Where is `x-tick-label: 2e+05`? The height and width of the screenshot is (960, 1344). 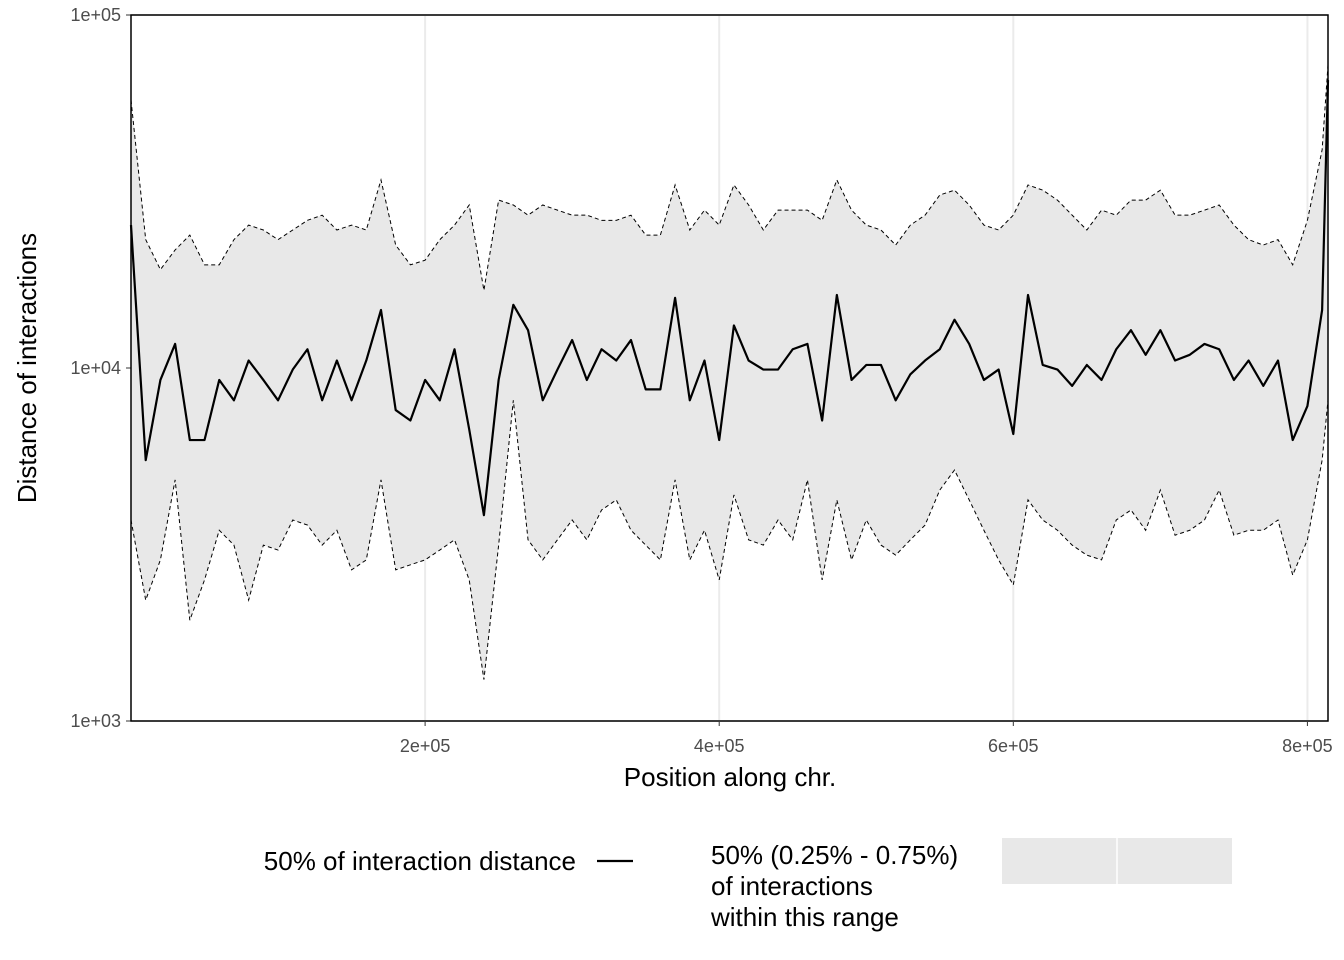
x-tick-label: 2e+05 is located at coordinates (425, 746).